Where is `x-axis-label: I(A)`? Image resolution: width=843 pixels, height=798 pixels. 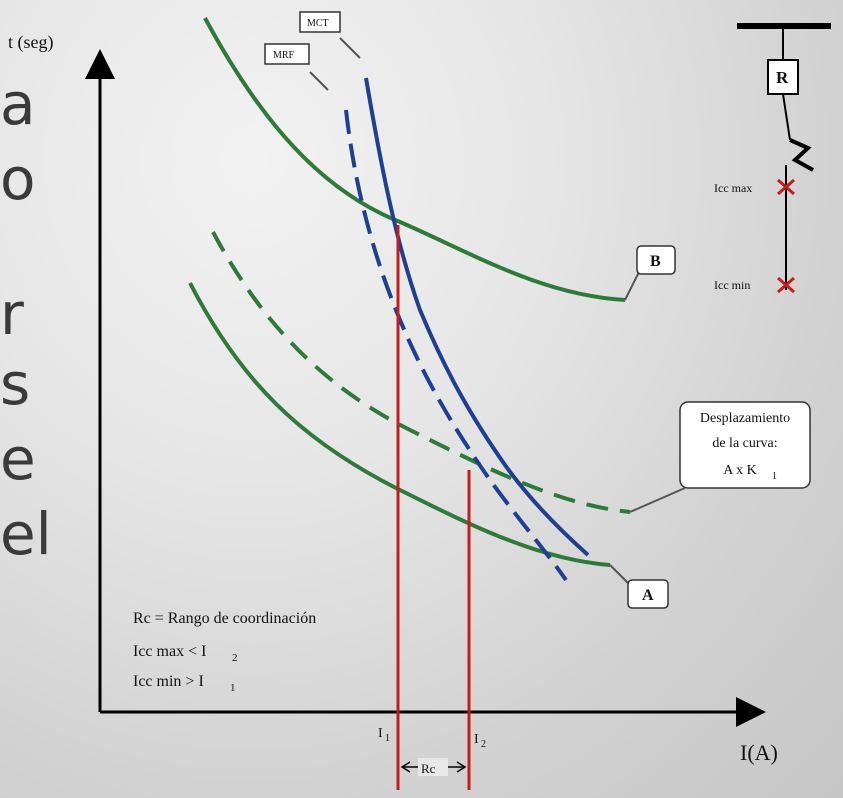
x-axis-label: I(A) is located at coordinates (759, 752).